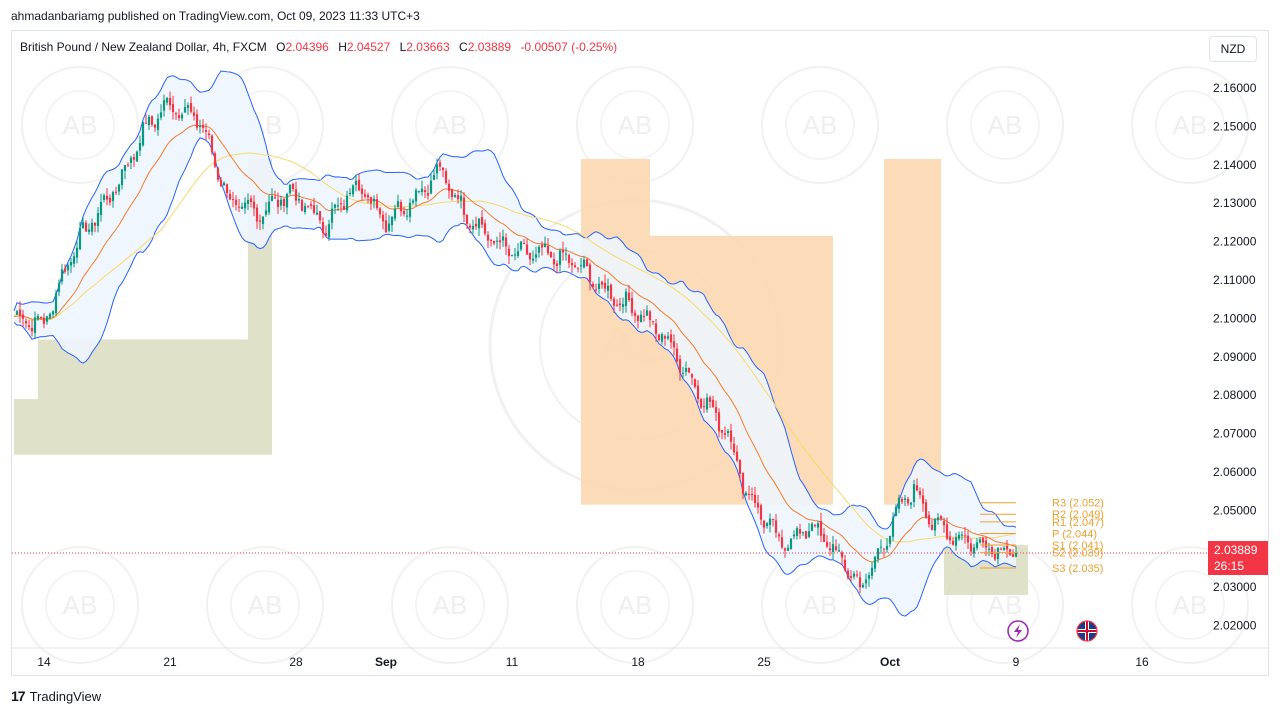 This screenshot has height=716, width=1280. Describe the element at coordinates (281, 47) in the screenshot. I see `open-label: O` at that location.